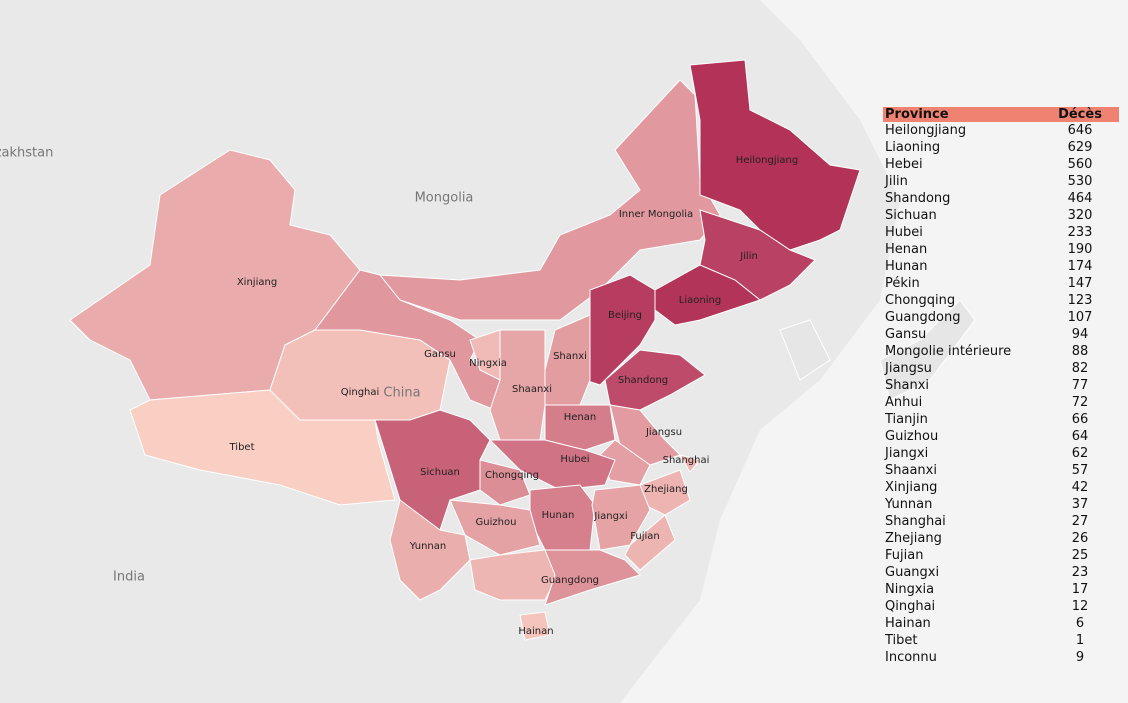  I want to click on deaths-cell: 6, so click(1080, 623).